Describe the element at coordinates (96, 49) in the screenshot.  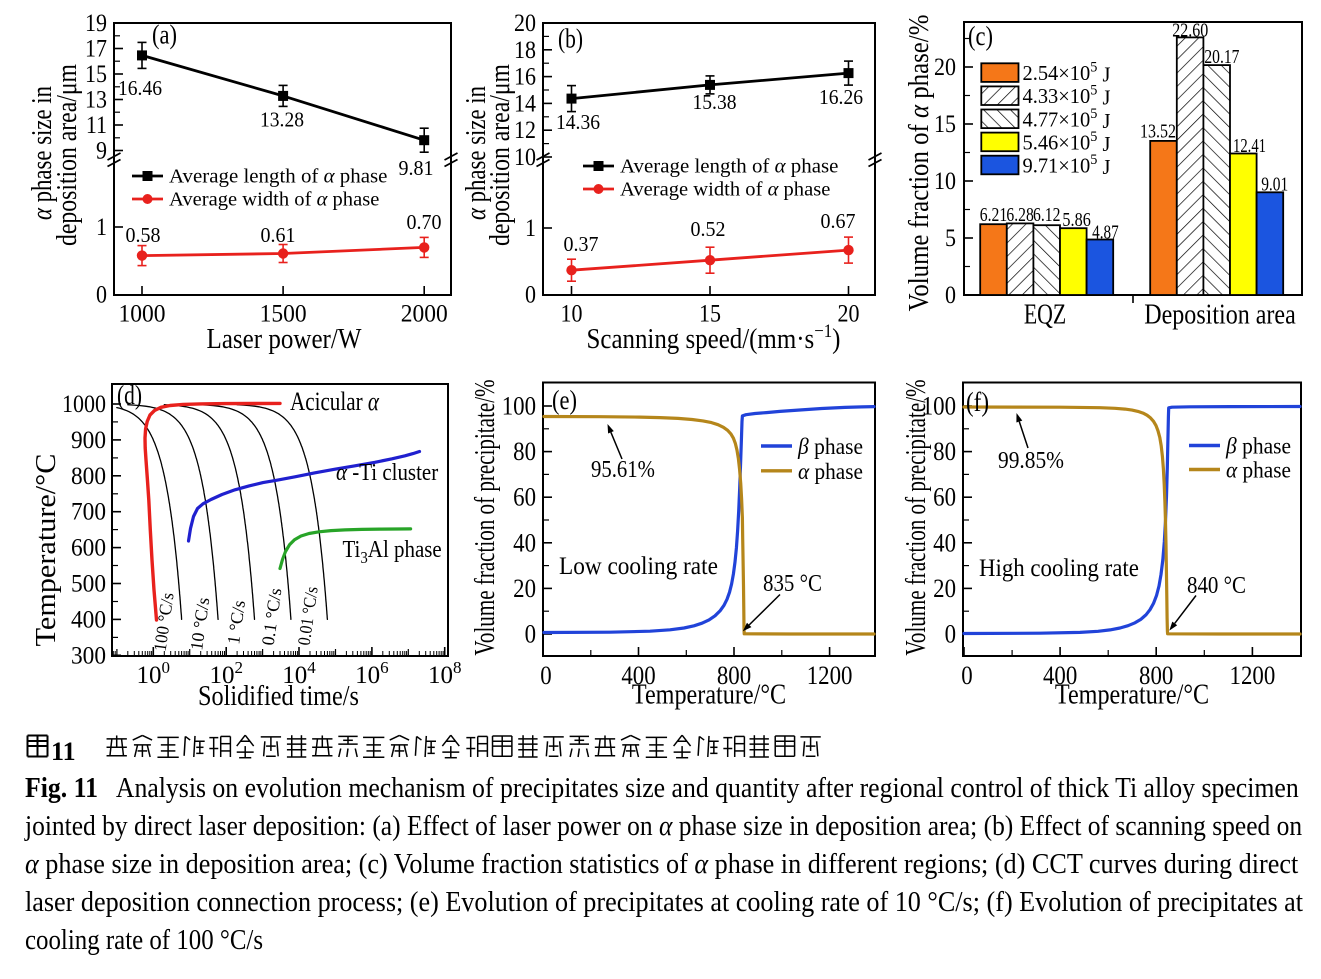
I see `svg-text: 17` at that location.